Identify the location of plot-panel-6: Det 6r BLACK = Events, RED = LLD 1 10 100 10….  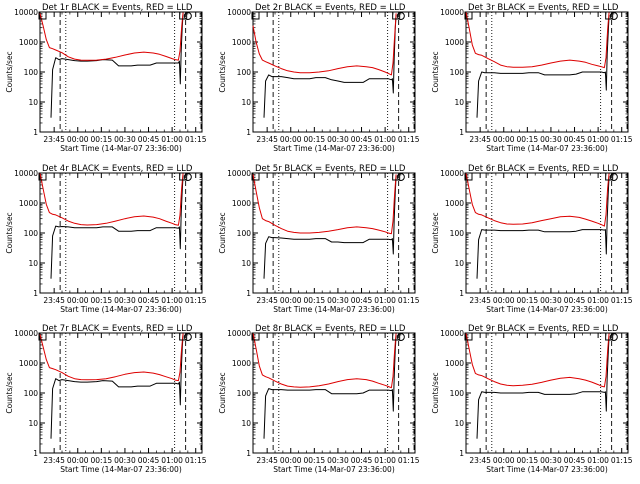
(532, 239).